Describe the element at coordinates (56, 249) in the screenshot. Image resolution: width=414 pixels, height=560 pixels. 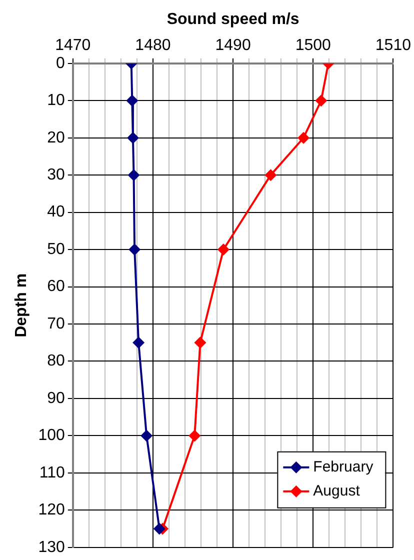
I see `y-tick-label: 50` at that location.